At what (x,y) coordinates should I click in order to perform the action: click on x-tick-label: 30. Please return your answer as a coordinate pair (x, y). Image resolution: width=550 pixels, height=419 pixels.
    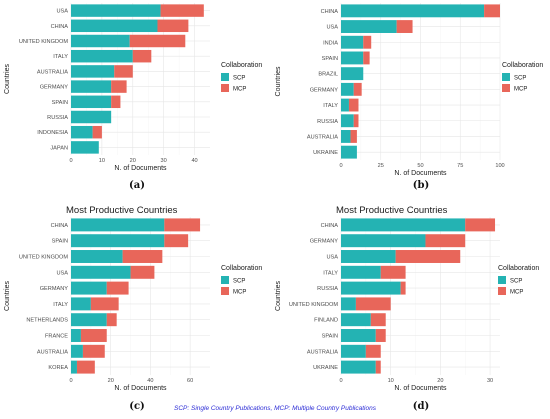
    Looking at the image, I should click on (490, 381).